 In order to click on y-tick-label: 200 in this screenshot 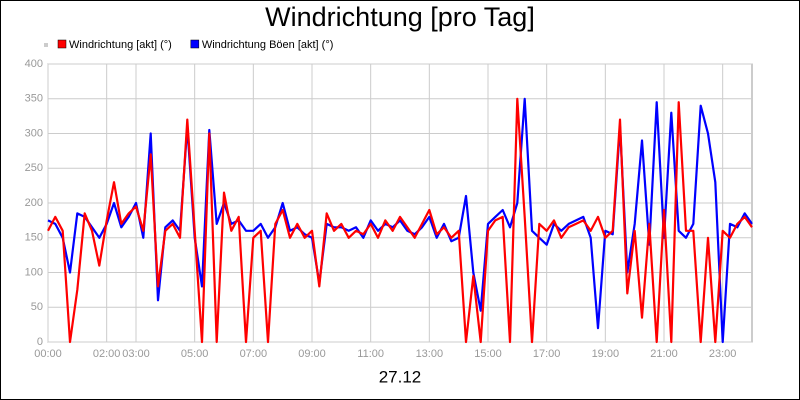, I will do `click(34, 203)`.